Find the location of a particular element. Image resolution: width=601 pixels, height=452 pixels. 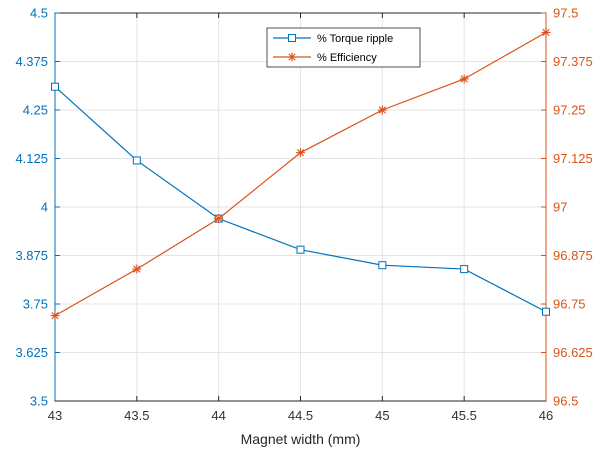

y-right-tick-label: 96.875 is located at coordinates (573, 255).